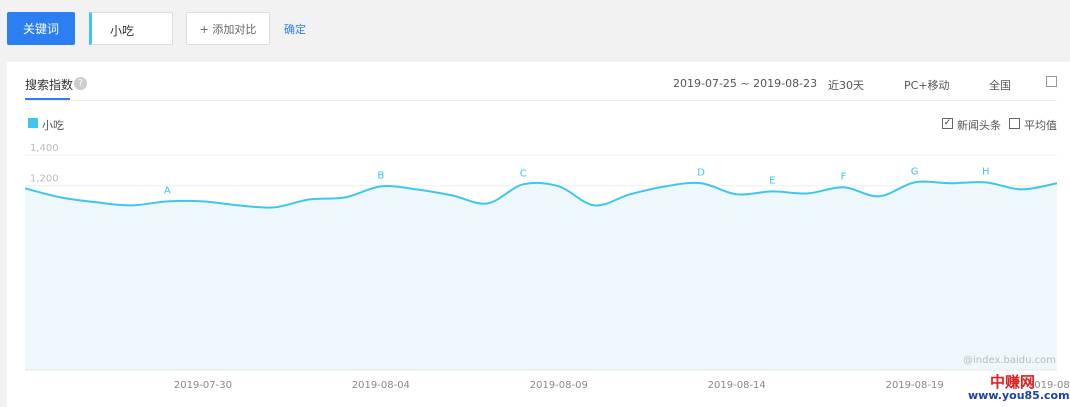  I want to click on option-label: 平均值, so click(1040, 125).